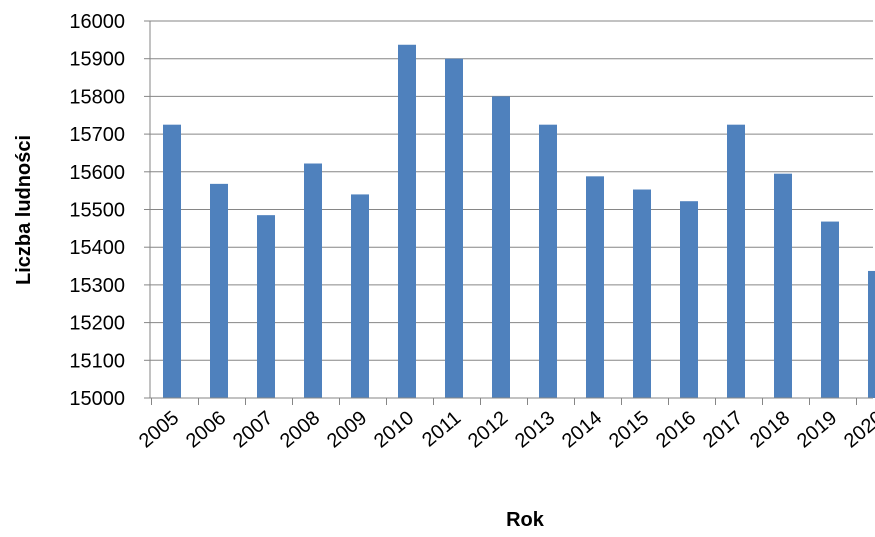  I want to click on x-tick-label: 2015, so click(629, 429).